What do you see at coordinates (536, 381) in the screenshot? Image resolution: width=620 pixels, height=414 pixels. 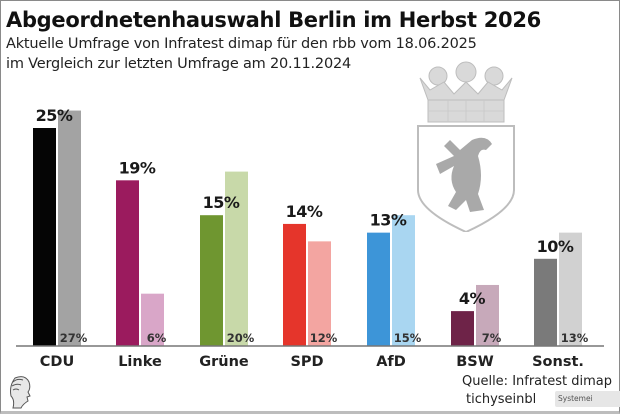 I see `source-credit: Quelle: Infratest dimap` at bounding box center [536, 381].